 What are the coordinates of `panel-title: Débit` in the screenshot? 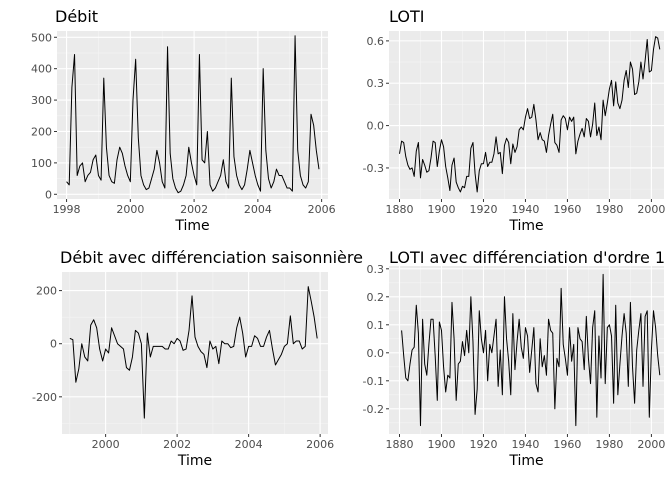 It's located at (76, 16).